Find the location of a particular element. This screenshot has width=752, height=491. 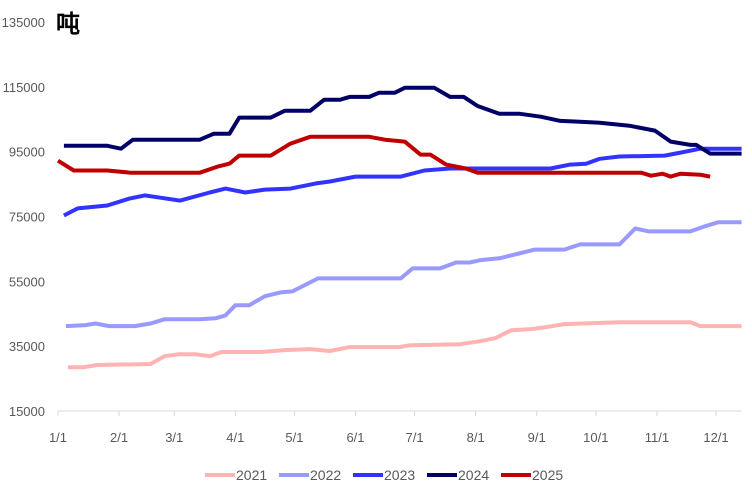

x-tick-label: 5/1 is located at coordinates (294, 437).